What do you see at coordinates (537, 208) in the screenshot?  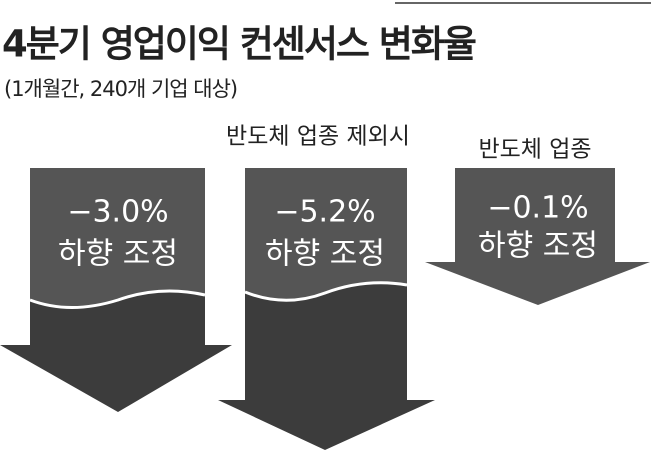 I see `change-text: −0.1%` at bounding box center [537, 208].